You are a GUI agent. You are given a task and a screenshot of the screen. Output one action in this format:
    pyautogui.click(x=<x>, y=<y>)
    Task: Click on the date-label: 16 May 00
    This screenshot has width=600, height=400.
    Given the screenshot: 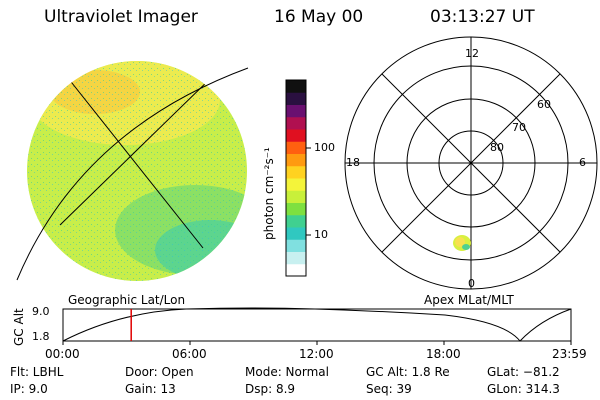 What is the action you would take?
    pyautogui.click(x=319, y=17)
    